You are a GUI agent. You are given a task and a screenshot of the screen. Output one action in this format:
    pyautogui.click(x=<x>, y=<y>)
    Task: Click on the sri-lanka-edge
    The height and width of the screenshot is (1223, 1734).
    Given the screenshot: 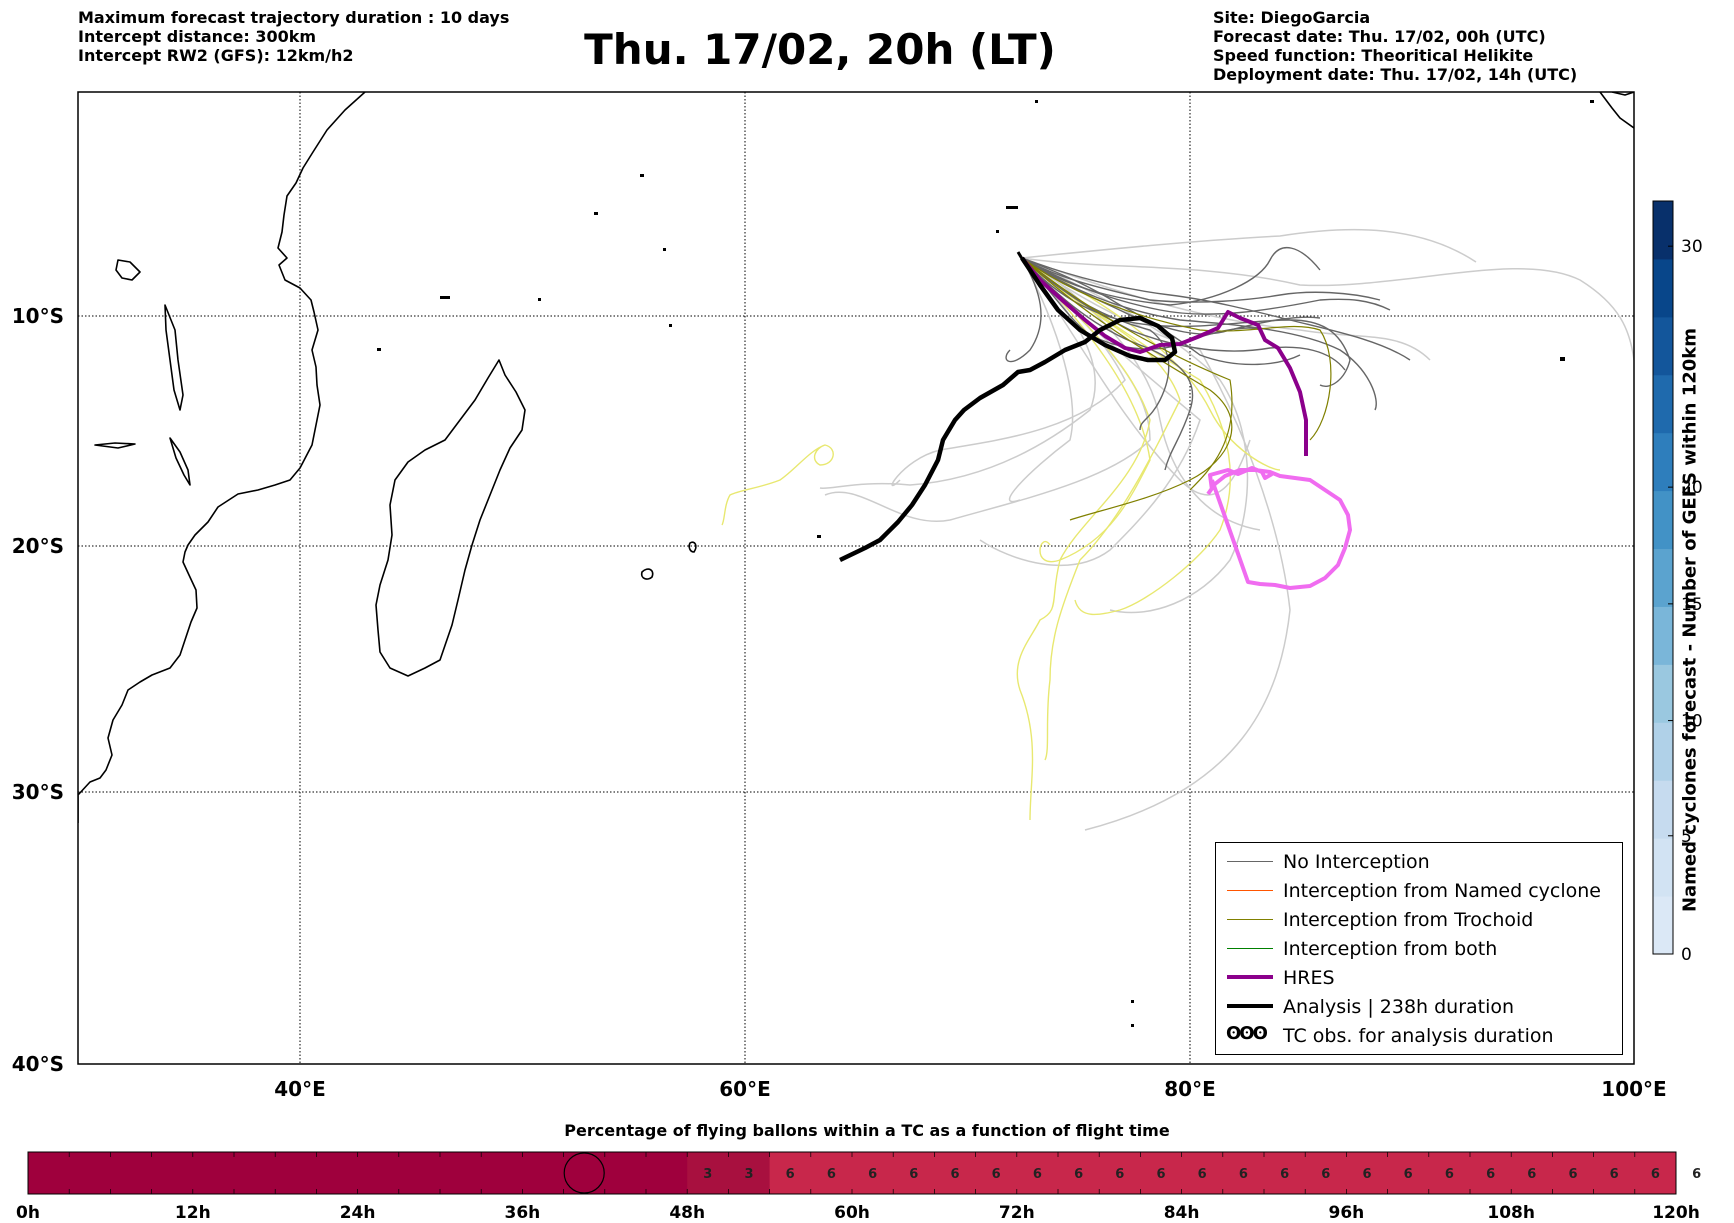 What is the action you would take?
    pyautogui.click(x=1622, y=94)
    